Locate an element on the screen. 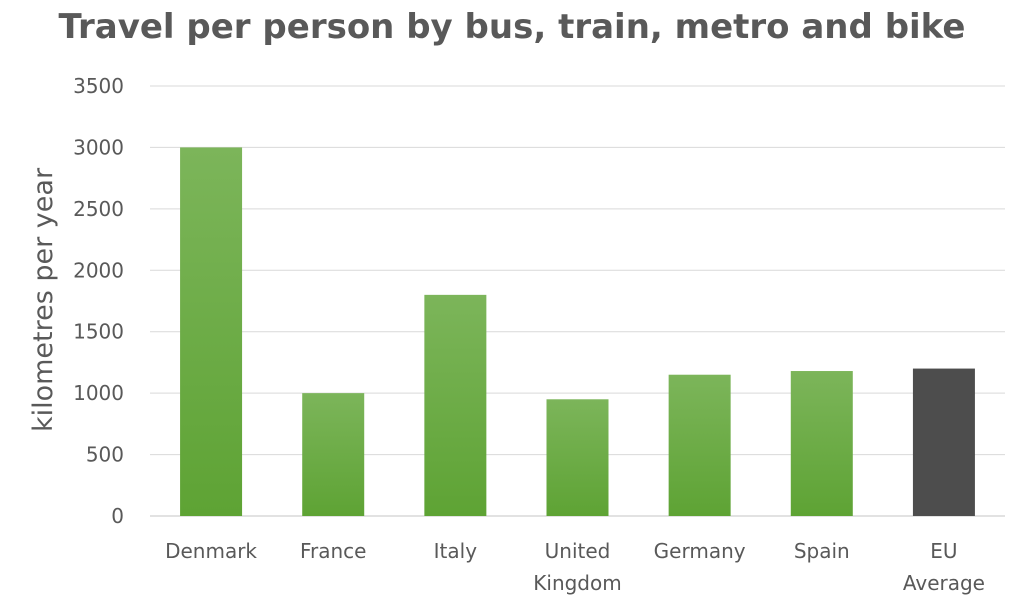  x-tick-label-line: Denmark is located at coordinates (211, 551).